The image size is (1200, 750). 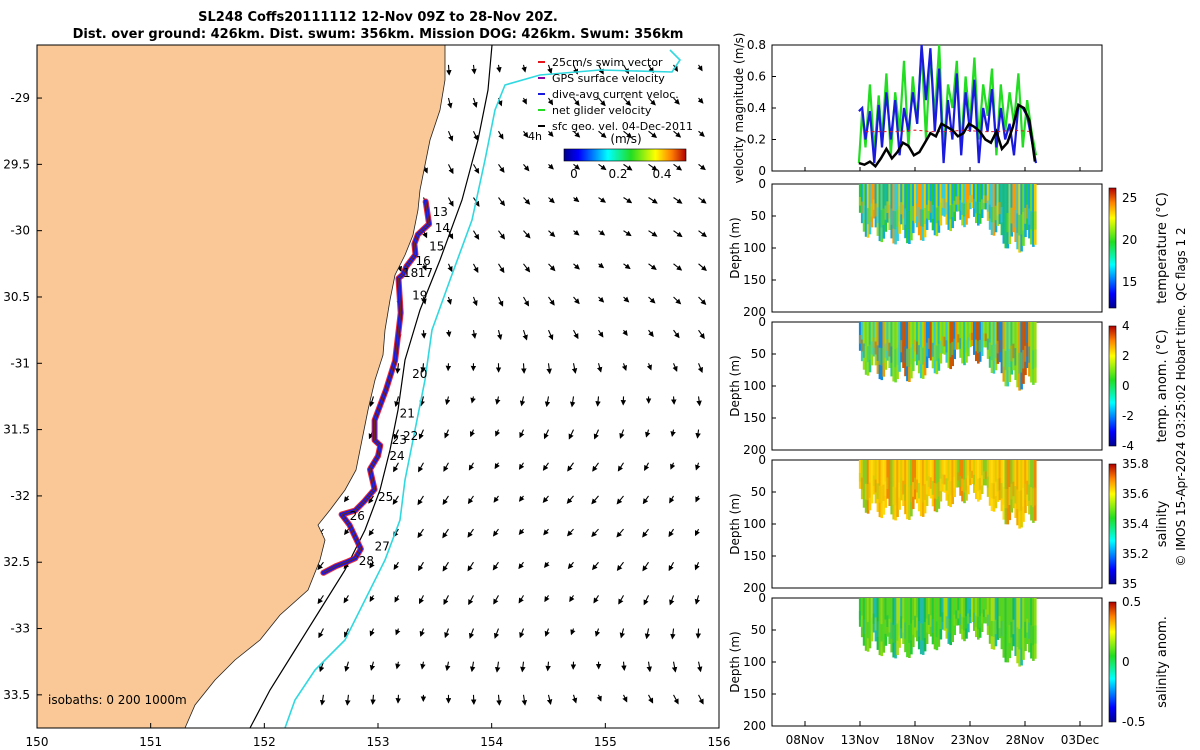 I want to click on temp_anom-ytick-label: 150, so click(x=754, y=418).